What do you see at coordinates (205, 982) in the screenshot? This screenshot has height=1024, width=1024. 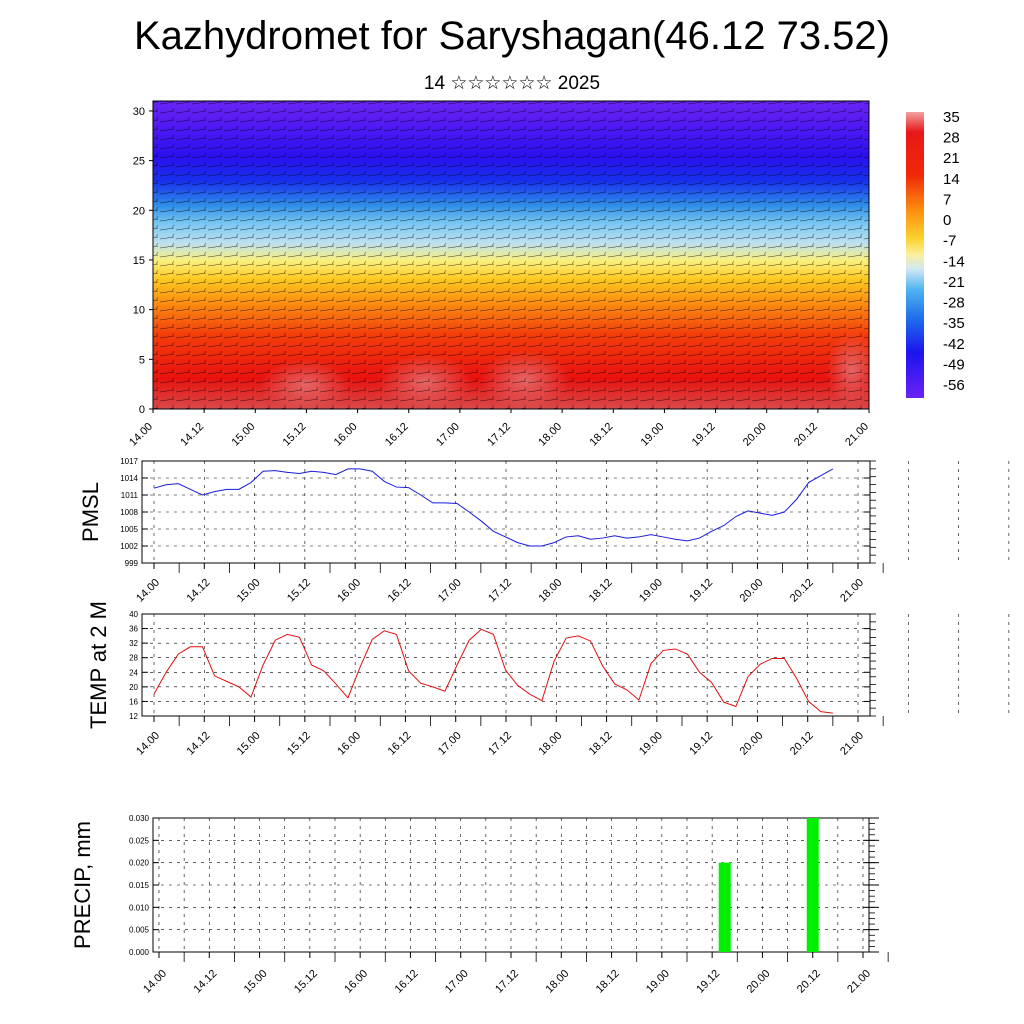 I see `precip-x-tick-label: 14.12` at bounding box center [205, 982].